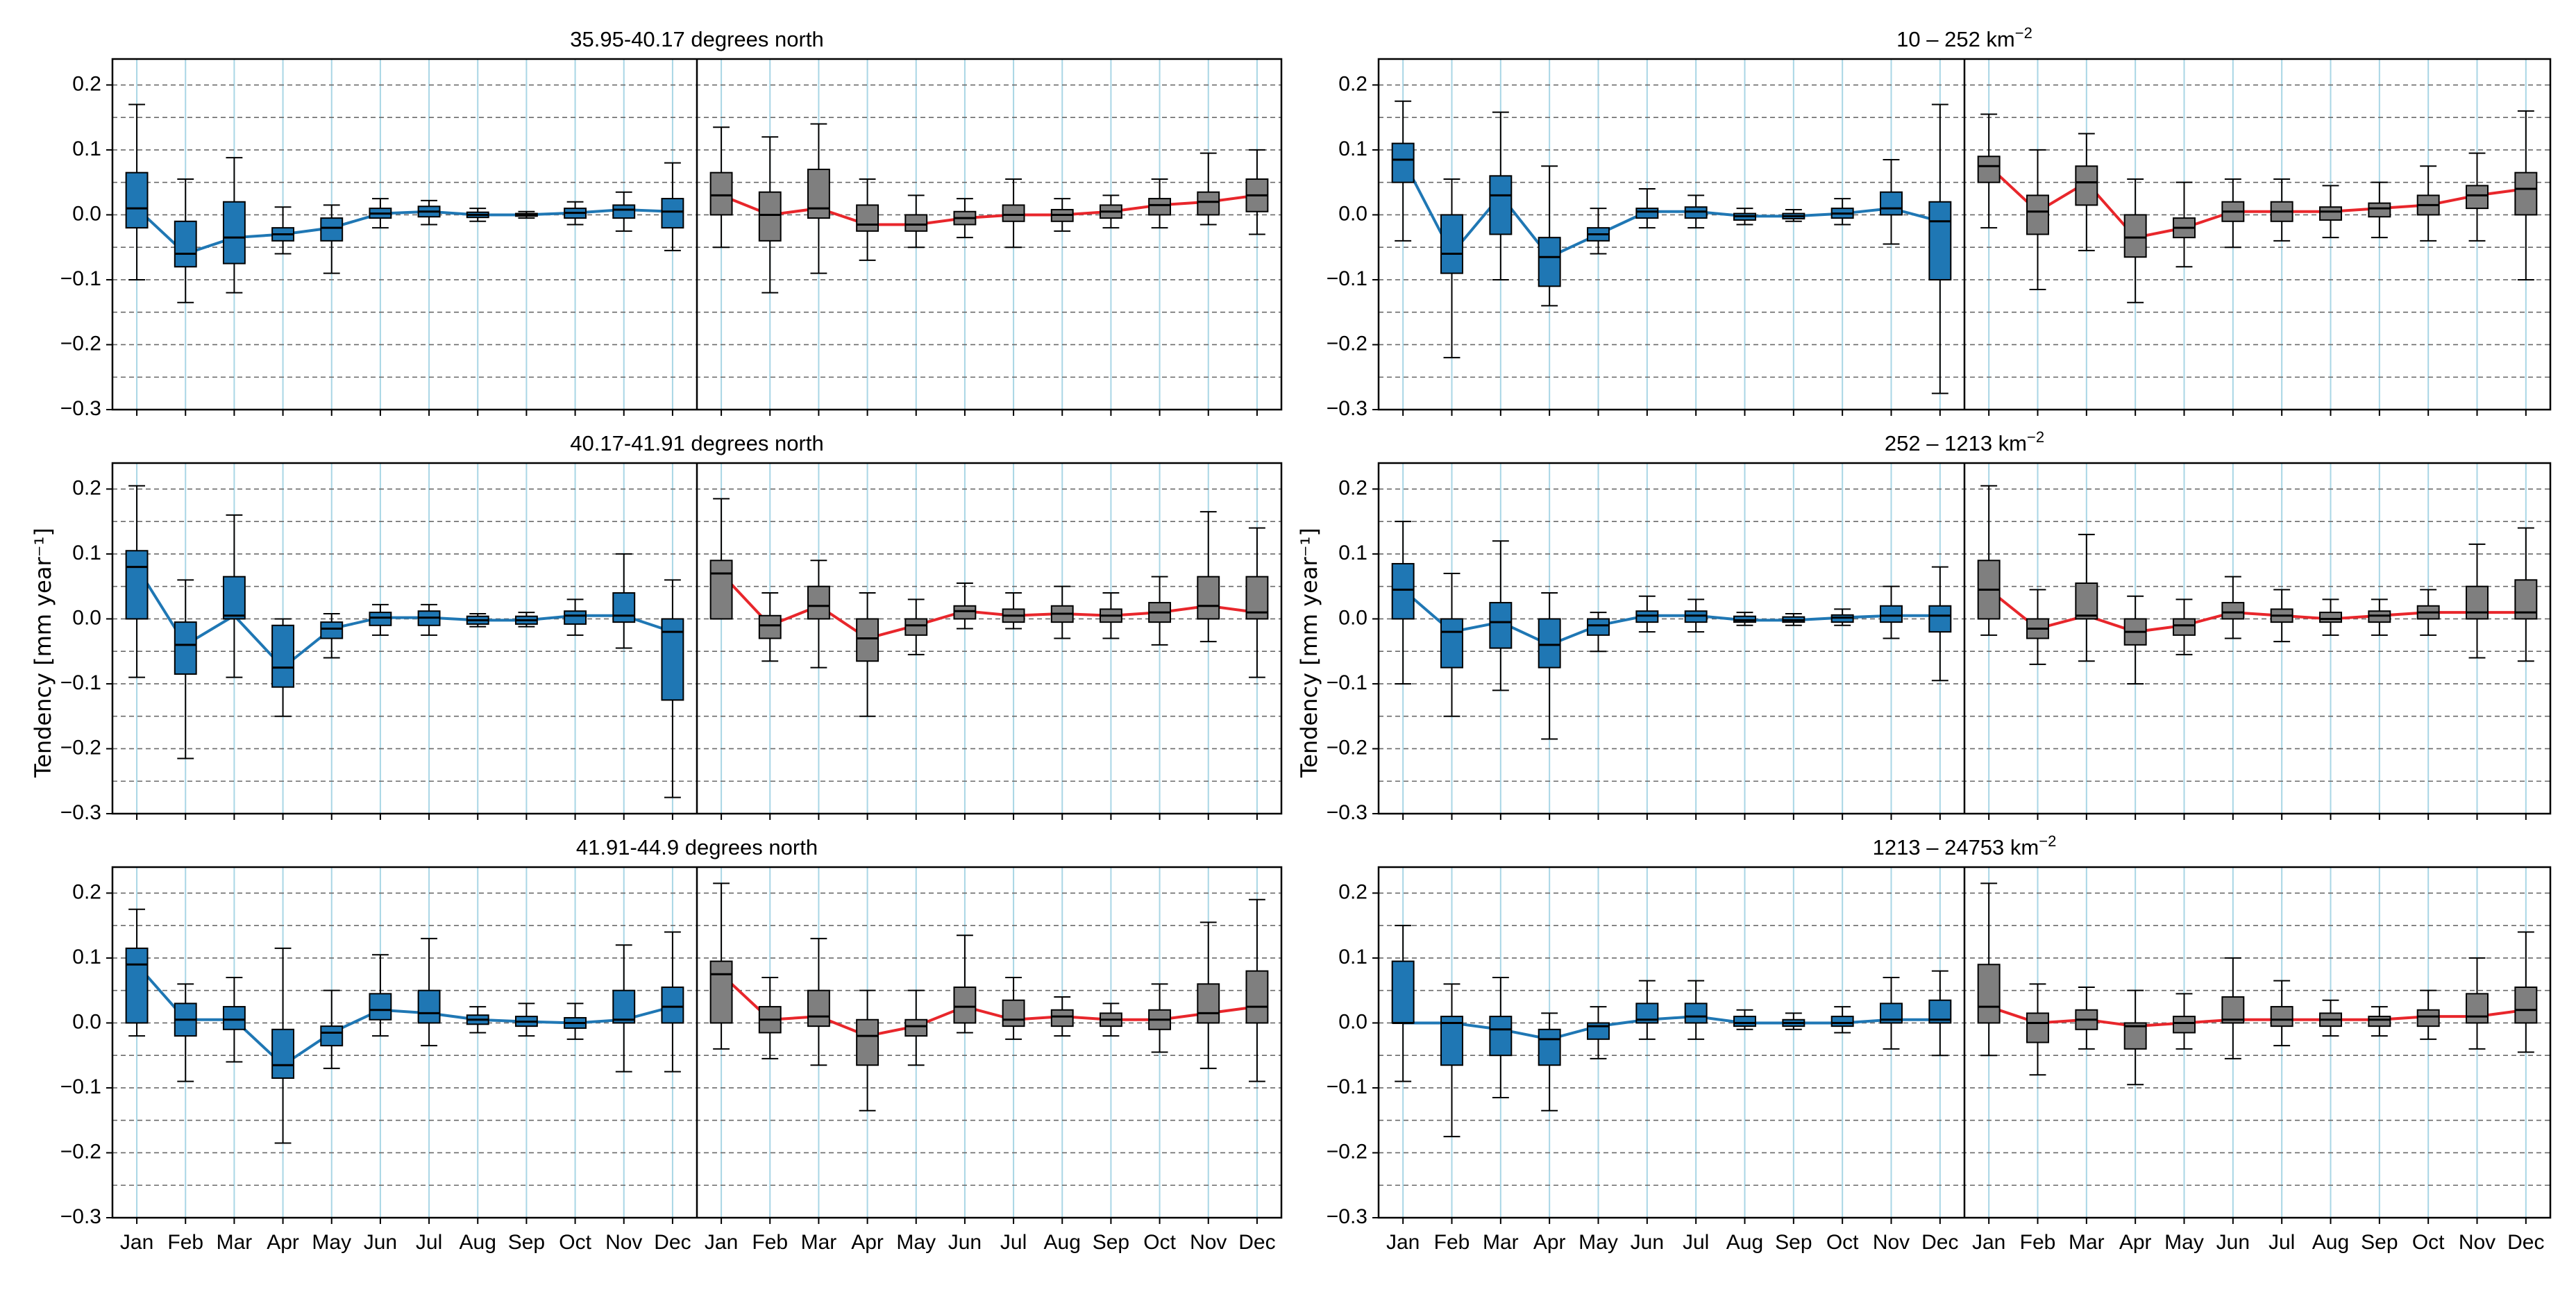  I want to click on y-tick-label: 0.1, so click(86, 553).